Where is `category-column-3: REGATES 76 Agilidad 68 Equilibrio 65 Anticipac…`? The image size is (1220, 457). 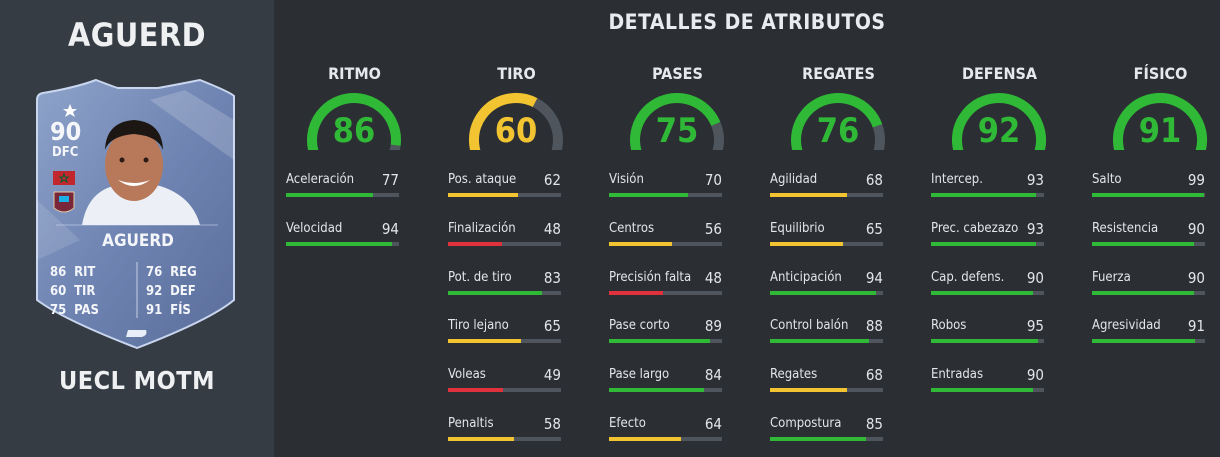 category-column-3: REGATES 76 Agilidad 68 Equilibrio 65 Anticipac… is located at coordinates (838, 228).